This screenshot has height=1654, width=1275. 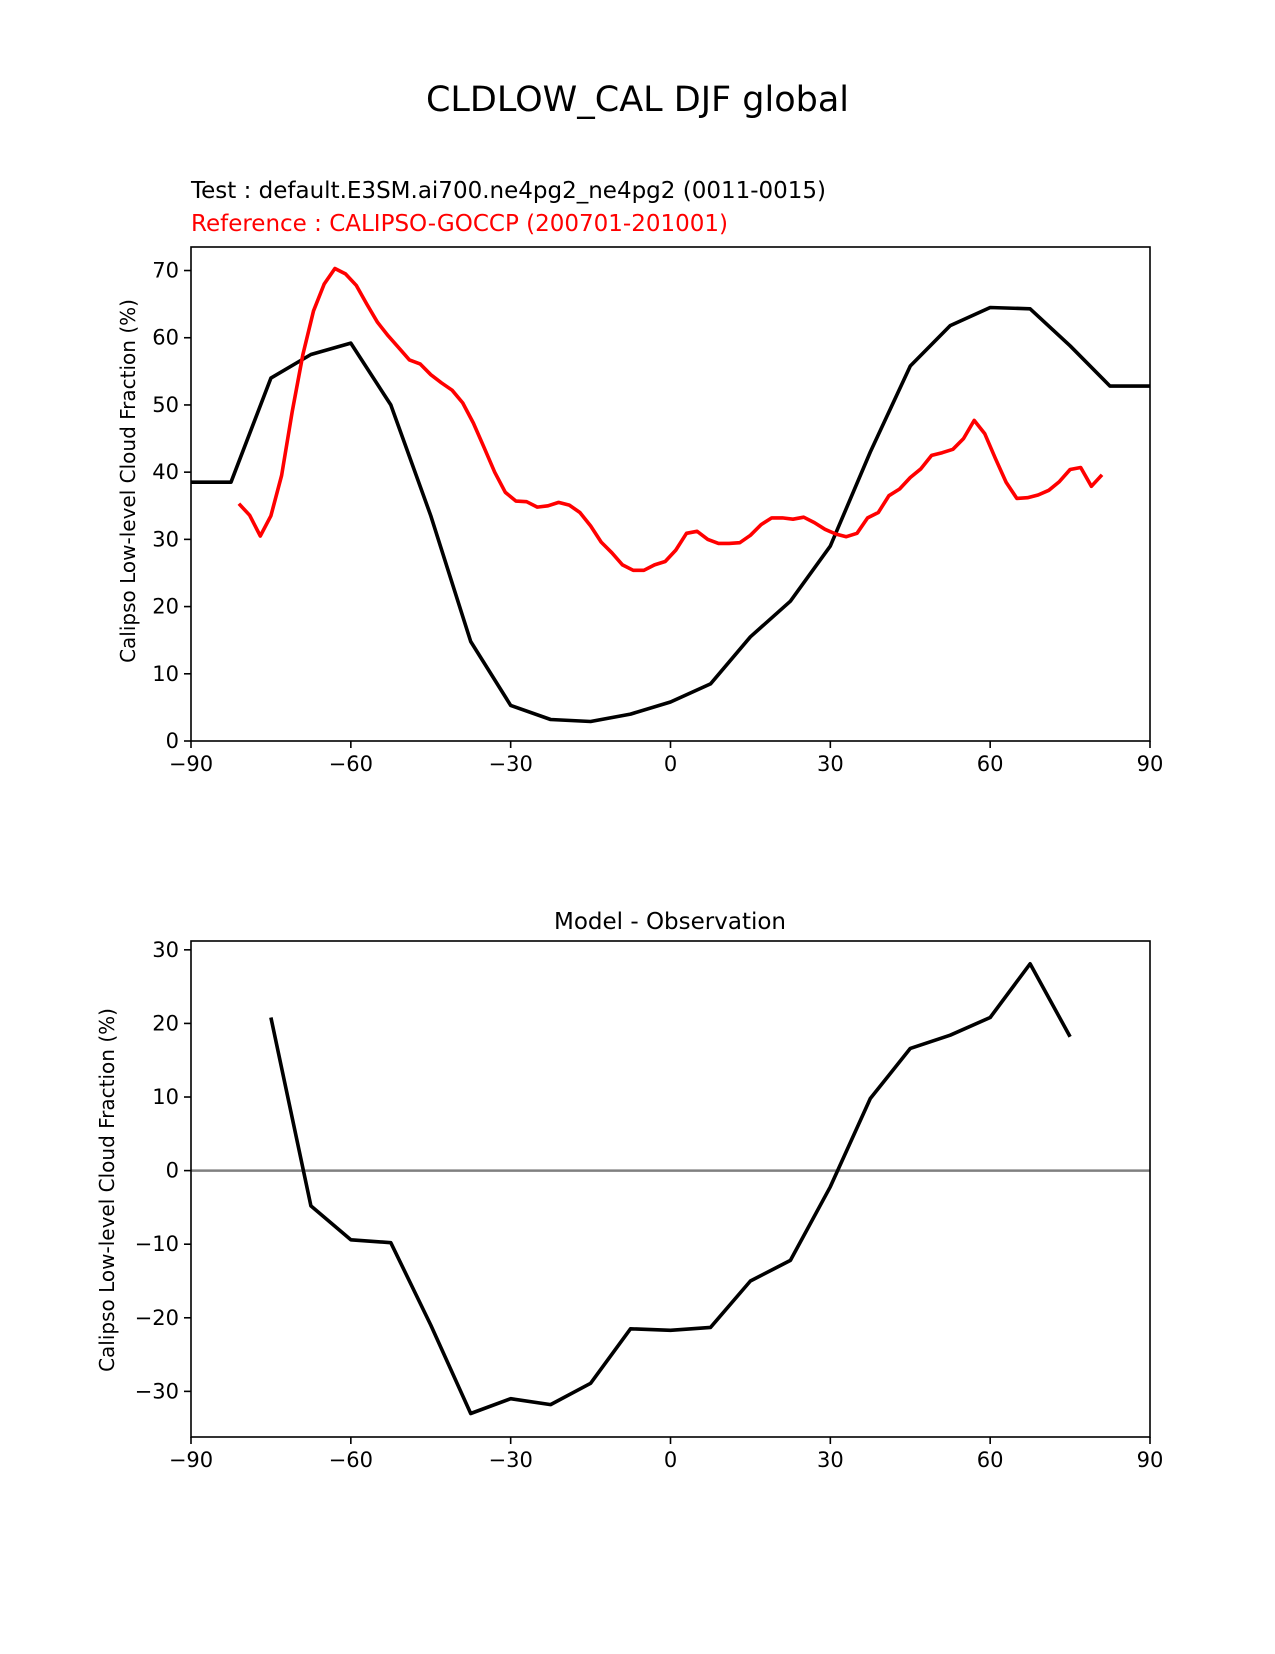 What do you see at coordinates (157, 1318) in the screenshot?
I see `bottom-y-tick-label: −20` at bounding box center [157, 1318].